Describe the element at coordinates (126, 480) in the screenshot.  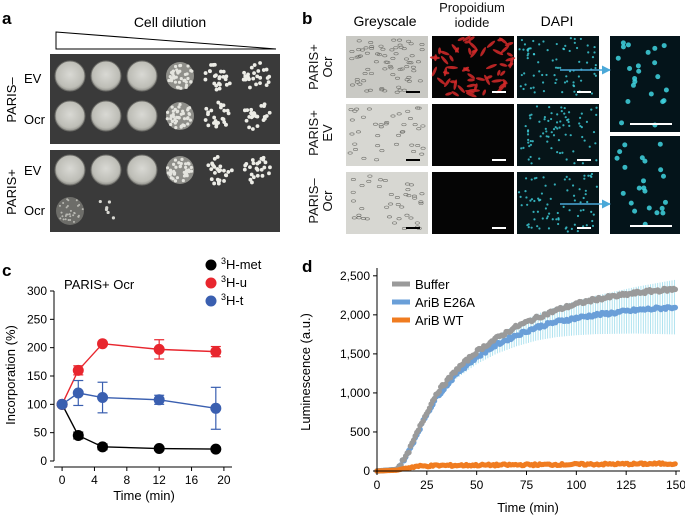
I see `chart-c-xtick-label: 8` at that location.